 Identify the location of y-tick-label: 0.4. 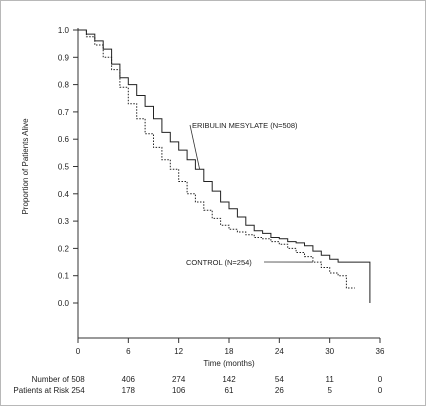
(64, 194).